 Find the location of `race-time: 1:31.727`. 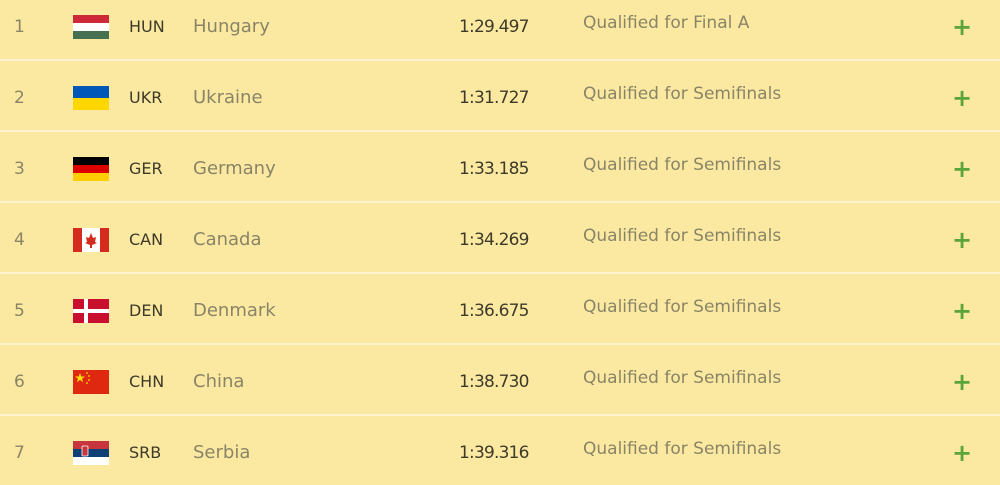

race-time: 1:31.727 is located at coordinates (494, 98).